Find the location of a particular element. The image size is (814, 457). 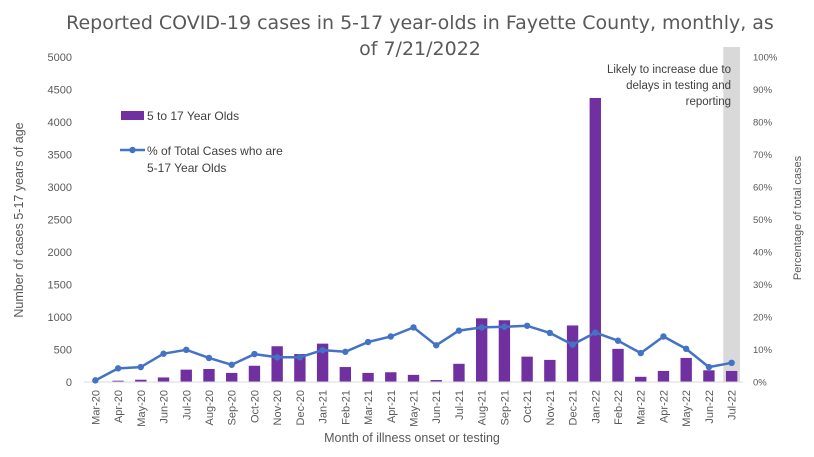

x-tick-label: Jun-21 is located at coordinates (437, 407).